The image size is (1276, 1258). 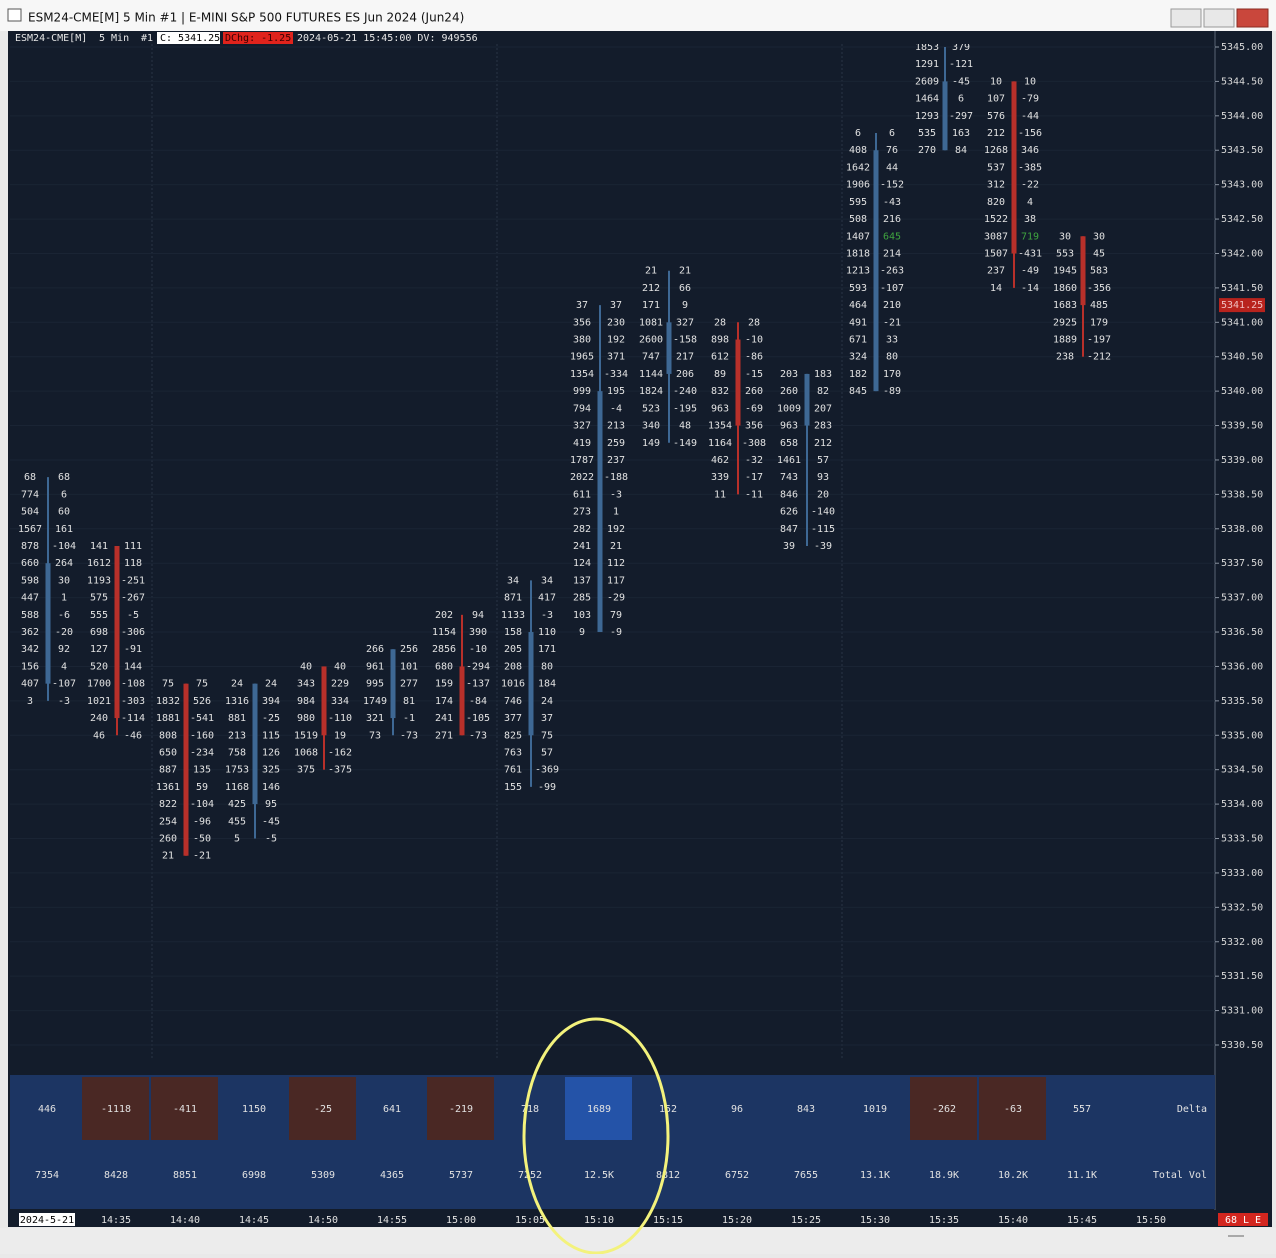 What do you see at coordinates (64, 701) in the screenshot?
I see `delta-cell: -3` at bounding box center [64, 701].